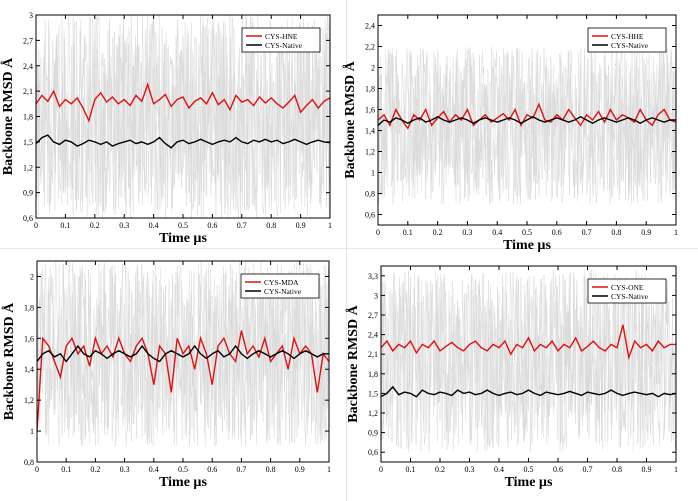  I want to click on legend-label: CYS-HHE, so click(627, 36).